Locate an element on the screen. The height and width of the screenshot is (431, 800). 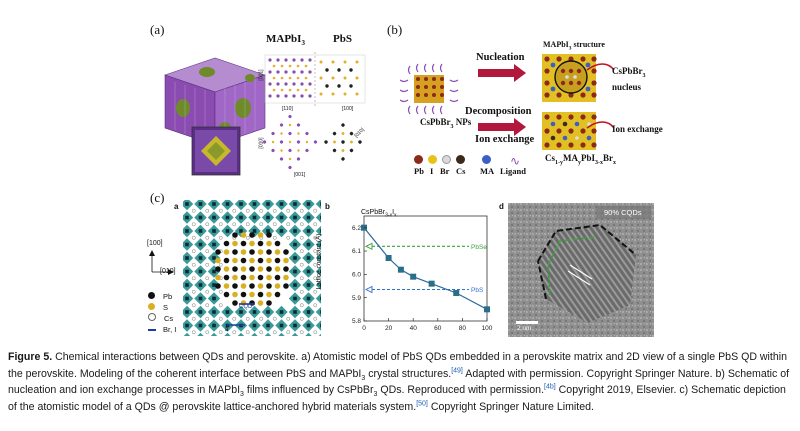
phase-right-label: PbS is located at coordinates (342, 39).